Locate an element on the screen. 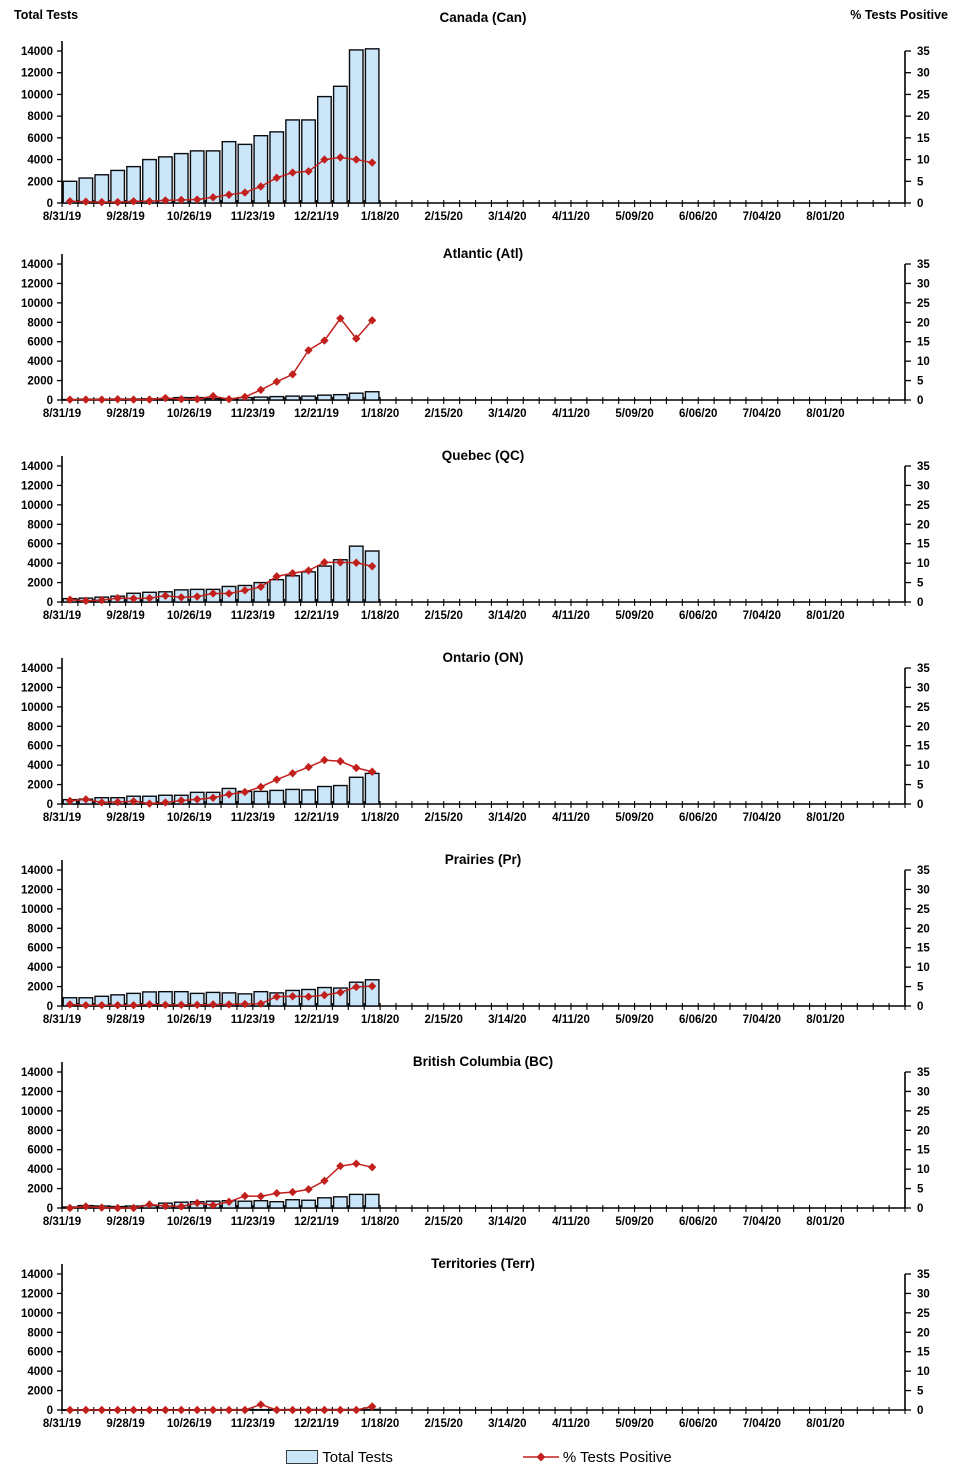 The image size is (958, 1476). right-axis-title: % Tests Positive is located at coordinates (899, 15).